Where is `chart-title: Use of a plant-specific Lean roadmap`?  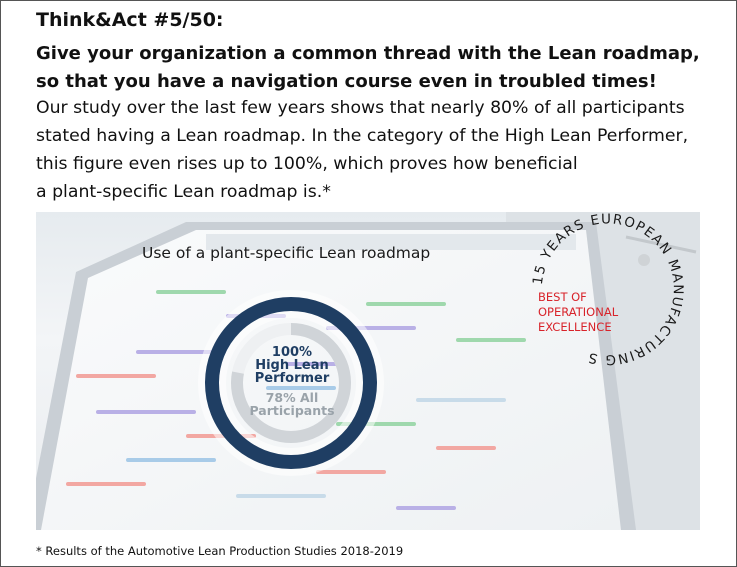 chart-title: Use of a plant-specific Lean roadmap is located at coordinates (286, 253).